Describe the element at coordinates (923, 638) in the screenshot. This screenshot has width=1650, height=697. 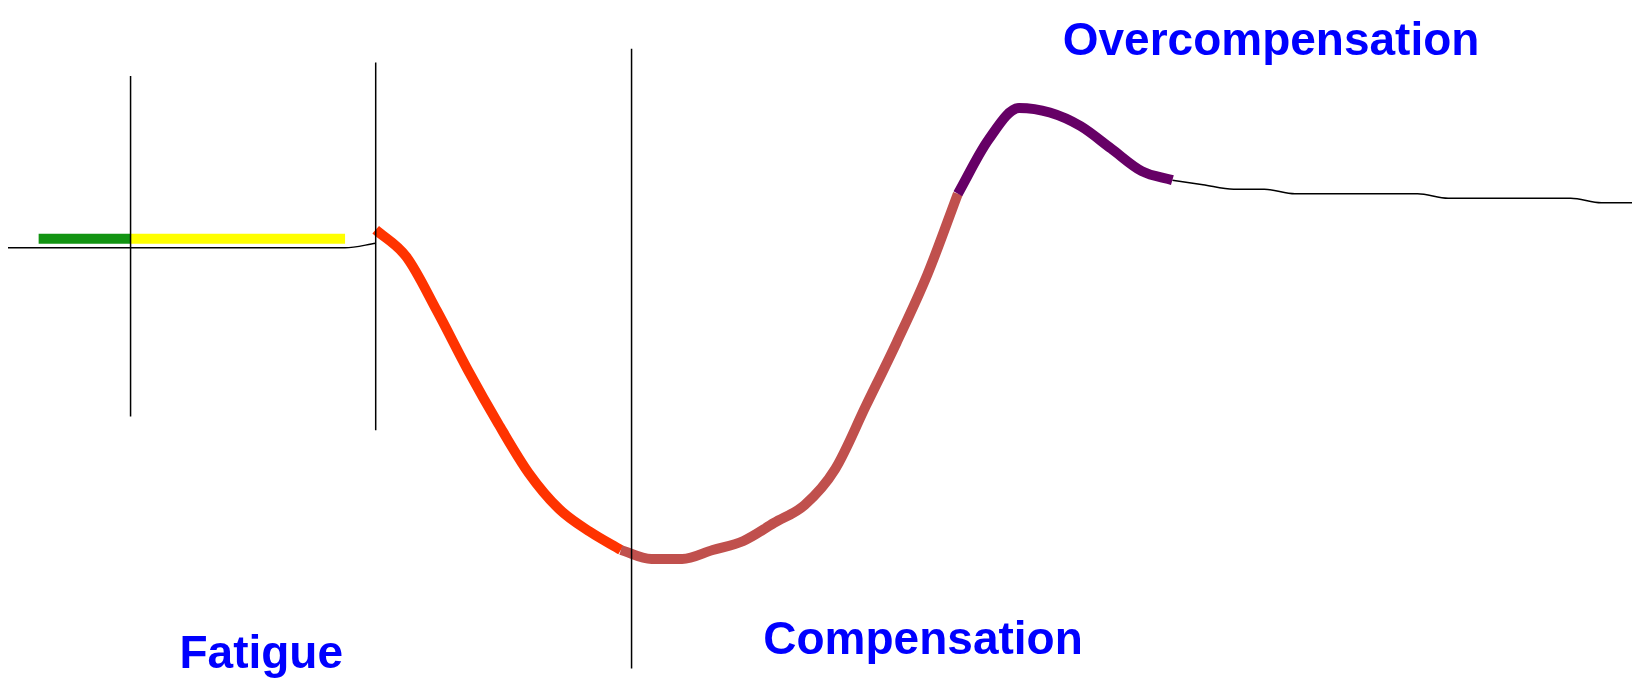
I see `text: Compensation` at that location.